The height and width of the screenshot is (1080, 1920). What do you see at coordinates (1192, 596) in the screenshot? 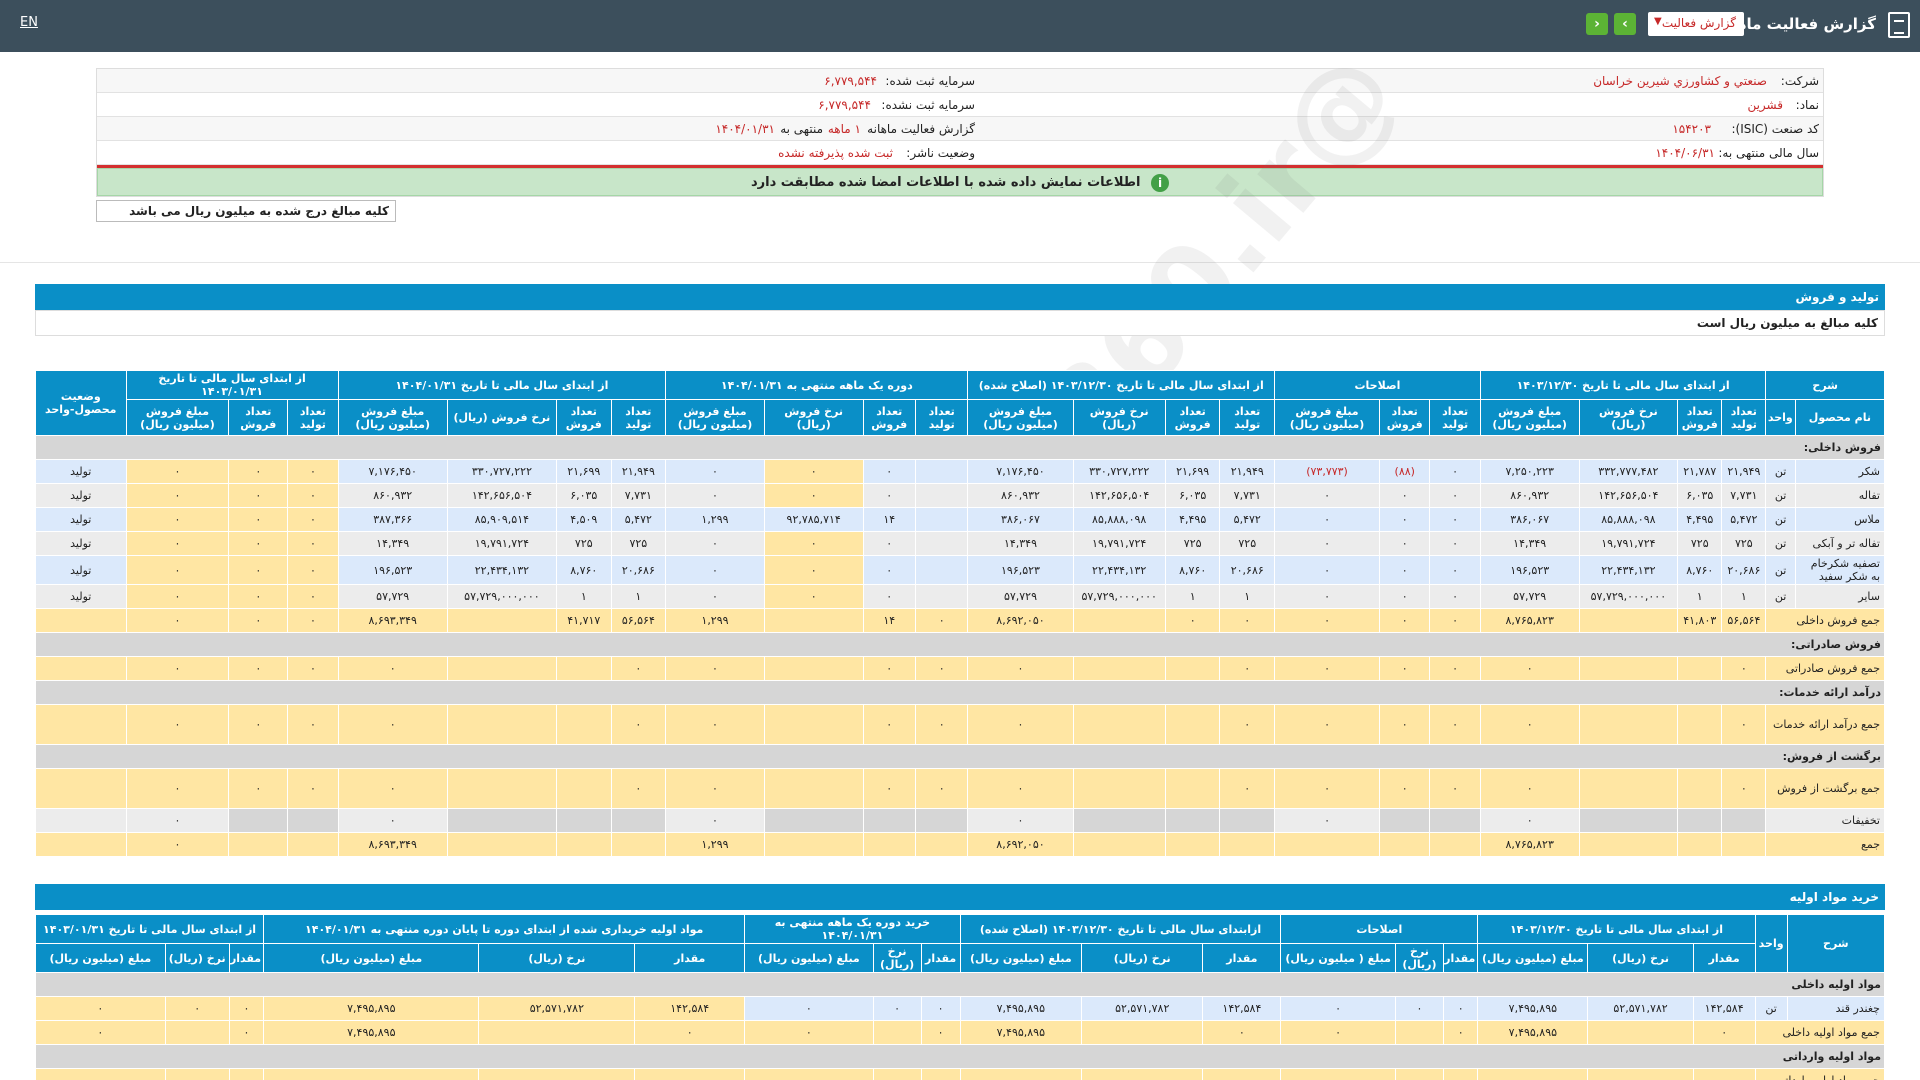
I see `prev-fy-adjusted-value: ۱` at bounding box center [1192, 596].